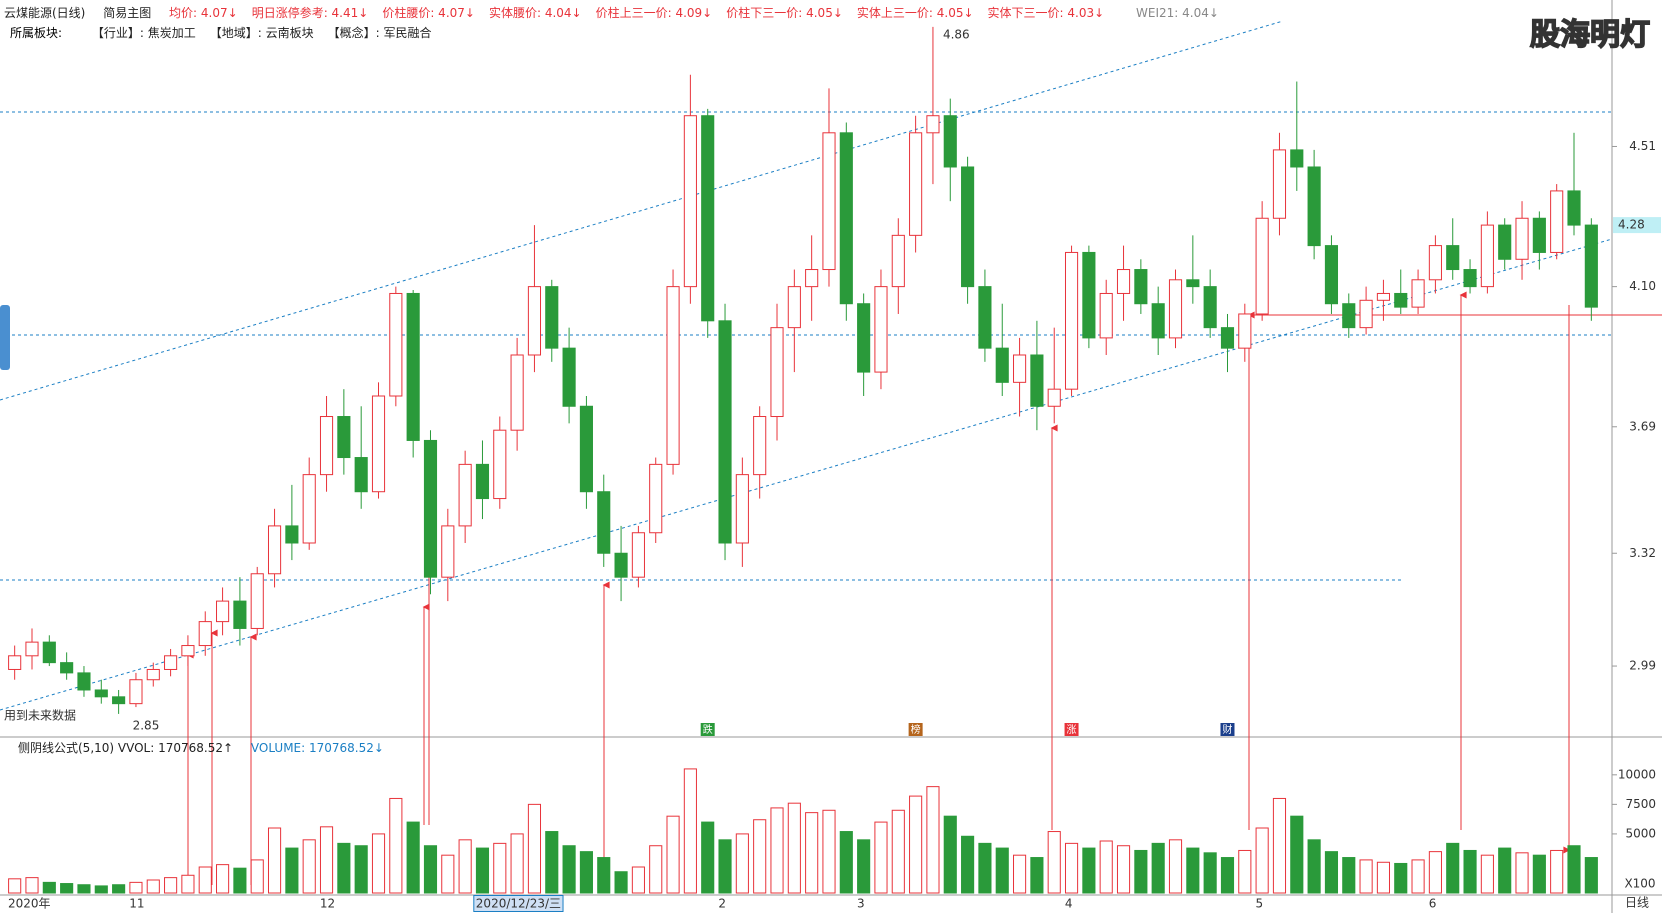  Describe the element at coordinates (45, 13) in the screenshot. I see `stock-name: 云煤能源(日线)` at that location.